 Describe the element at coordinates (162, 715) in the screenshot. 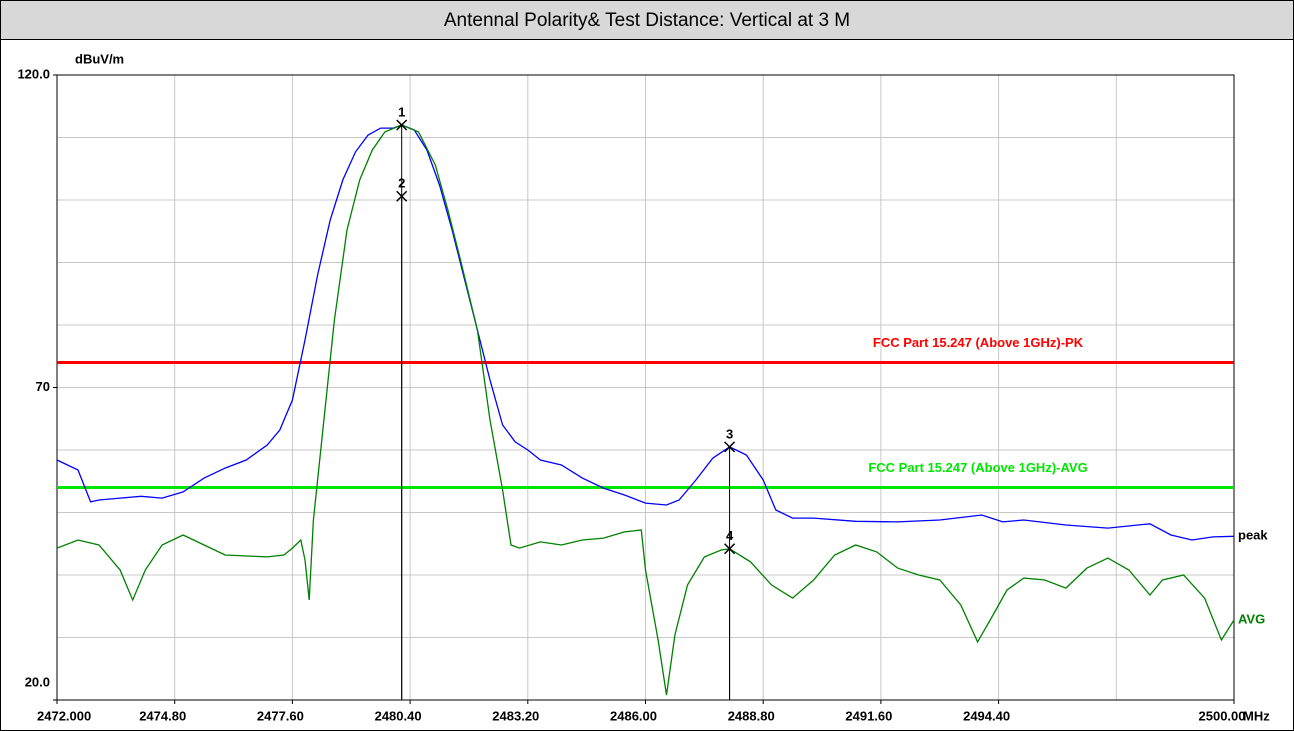

I see `x-tick-label: 2474.80` at that location.